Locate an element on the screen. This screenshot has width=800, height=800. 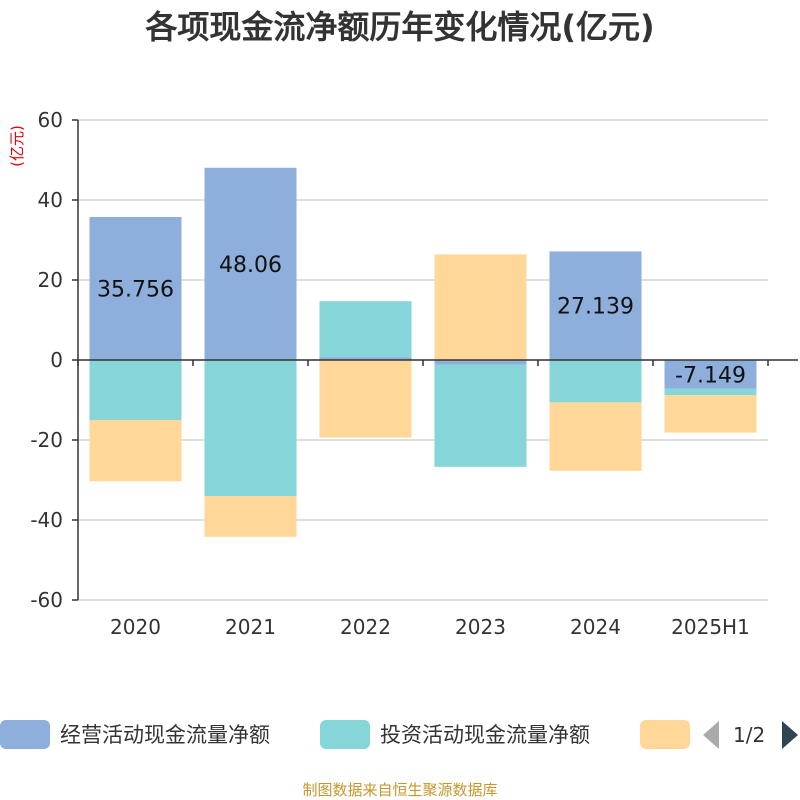
data-label: 48.06 is located at coordinates (250, 265).